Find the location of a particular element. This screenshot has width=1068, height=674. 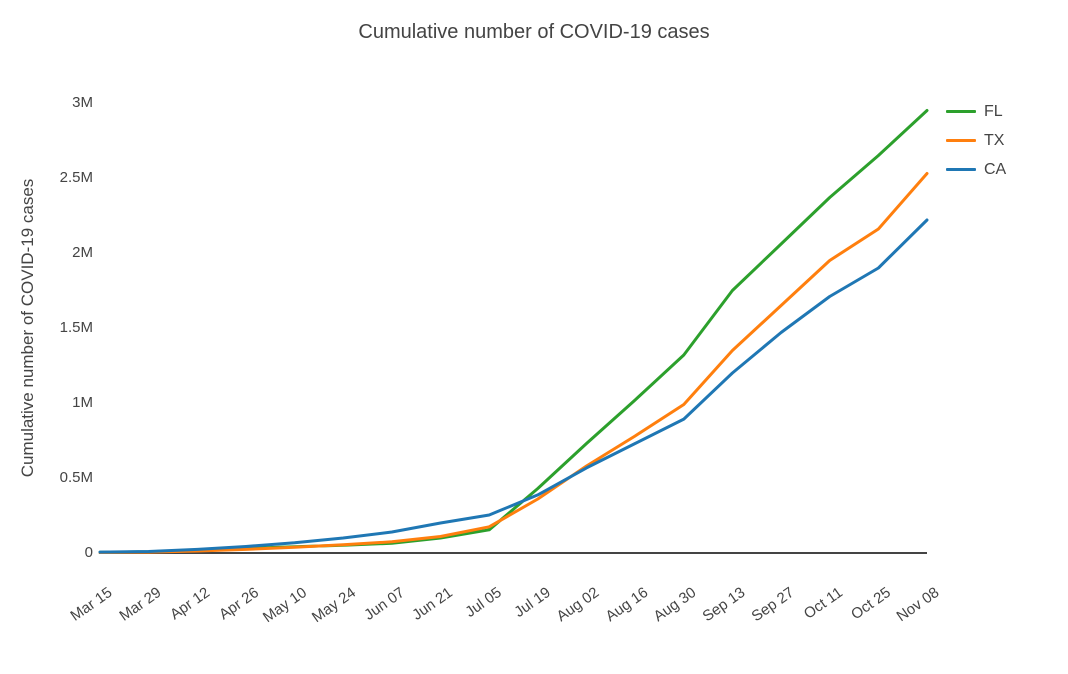

legend-item-fl: FL is located at coordinates (976, 111).